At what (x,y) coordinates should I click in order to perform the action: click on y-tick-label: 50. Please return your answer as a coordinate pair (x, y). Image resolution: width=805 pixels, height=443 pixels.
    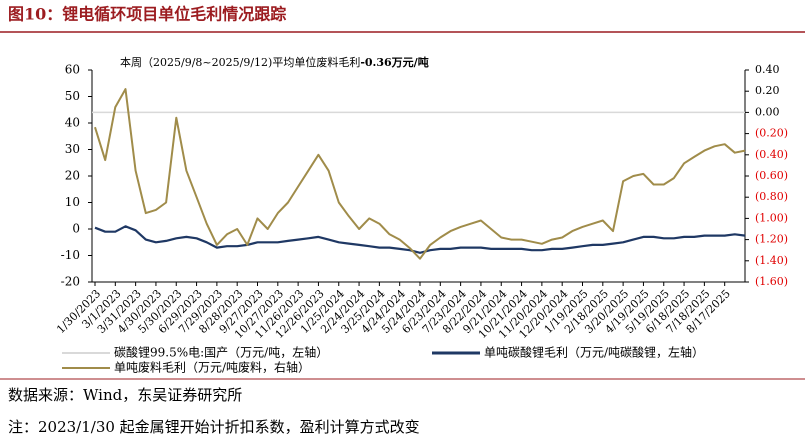
    Looking at the image, I should click on (72, 96).